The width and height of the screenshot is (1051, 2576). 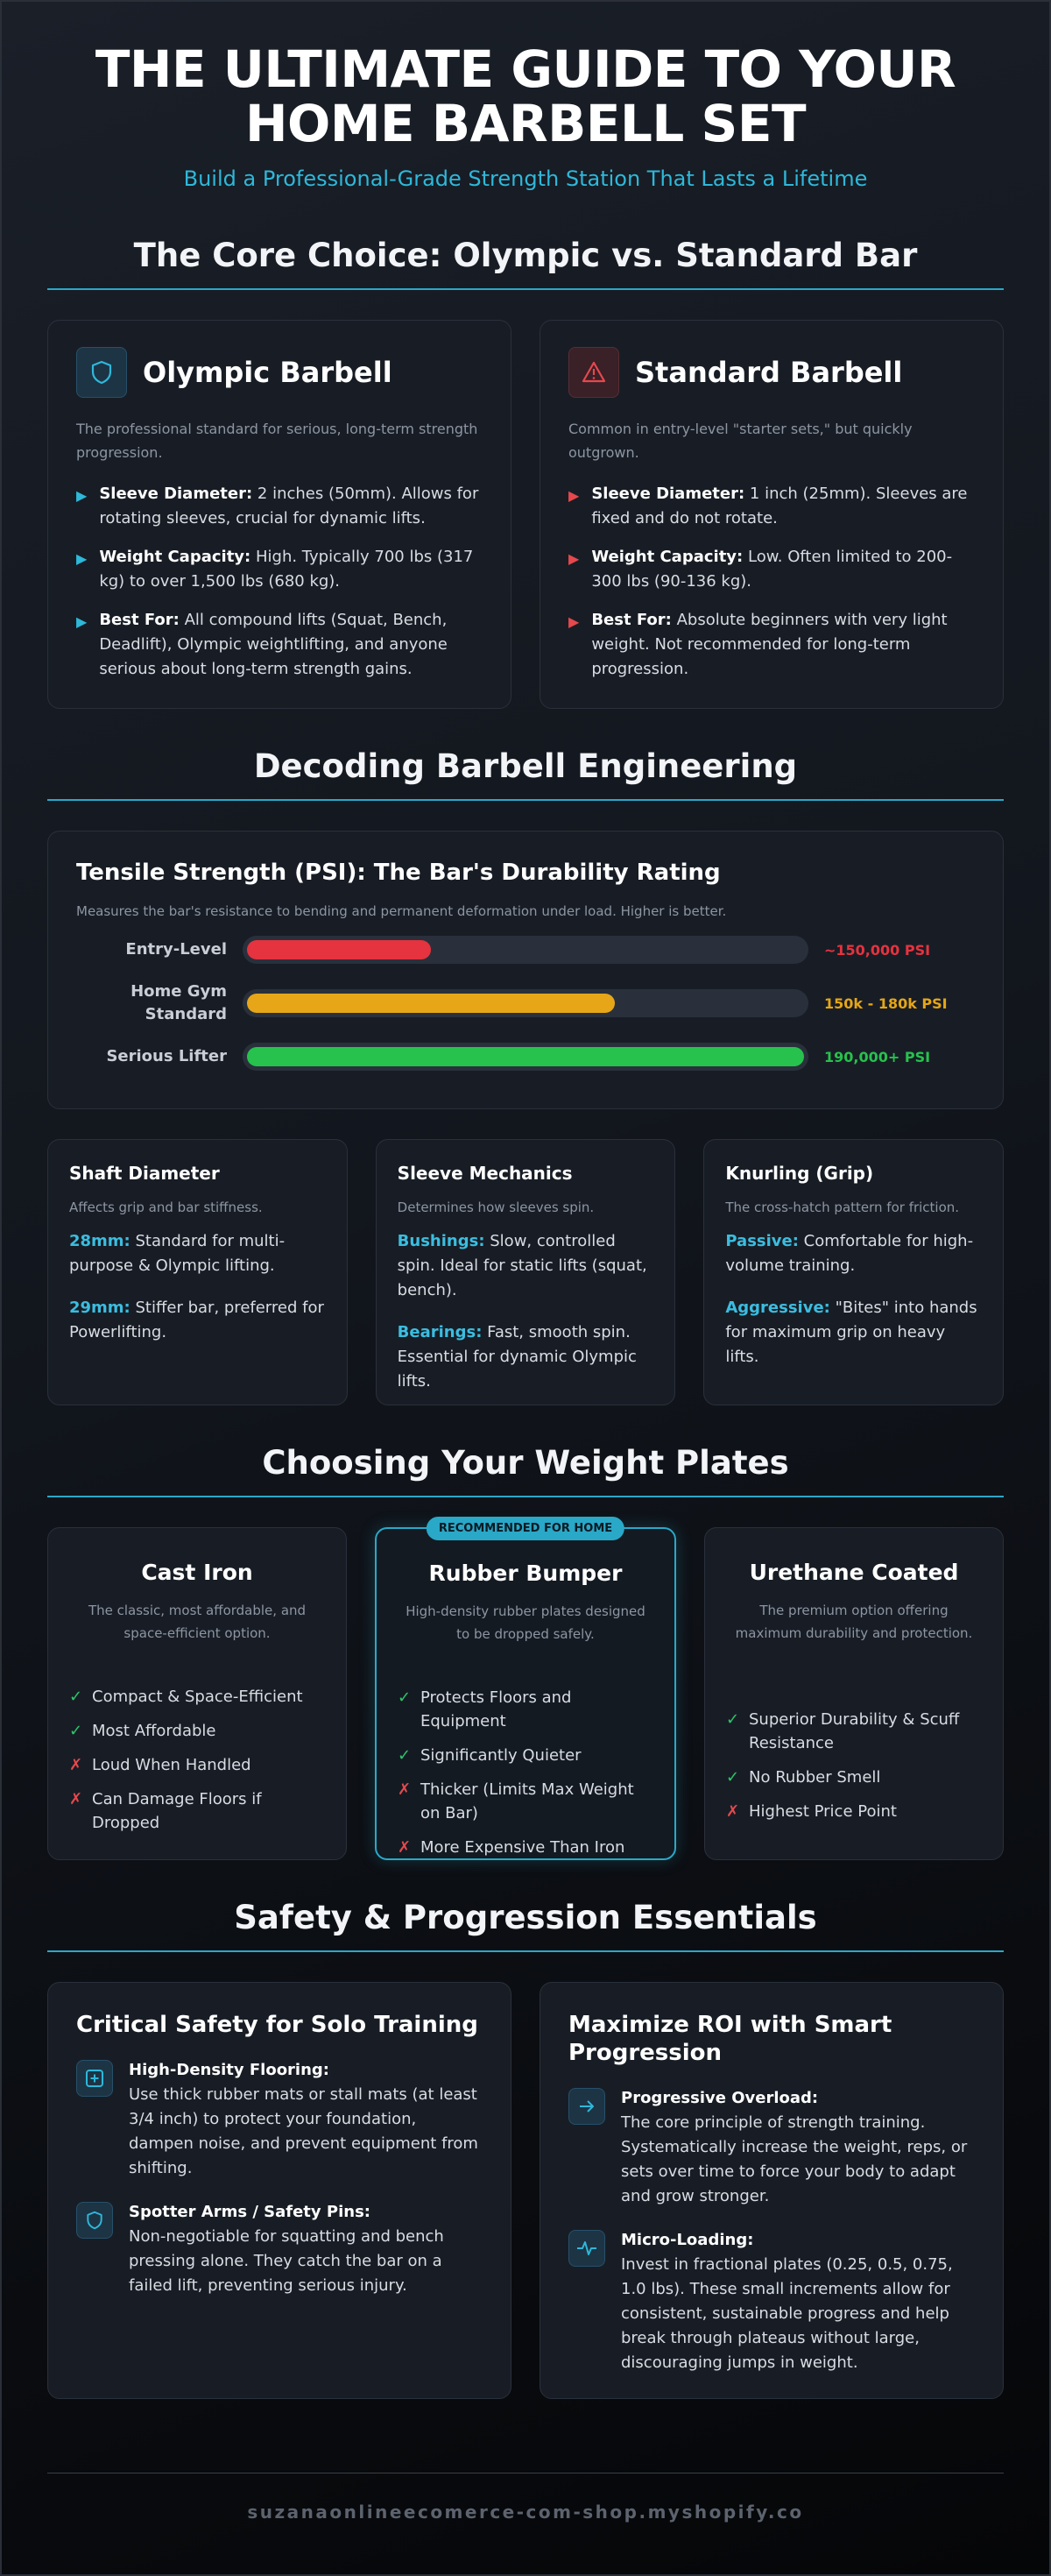 I want to click on plate-title: Urethane Coated, so click(x=854, y=1572).